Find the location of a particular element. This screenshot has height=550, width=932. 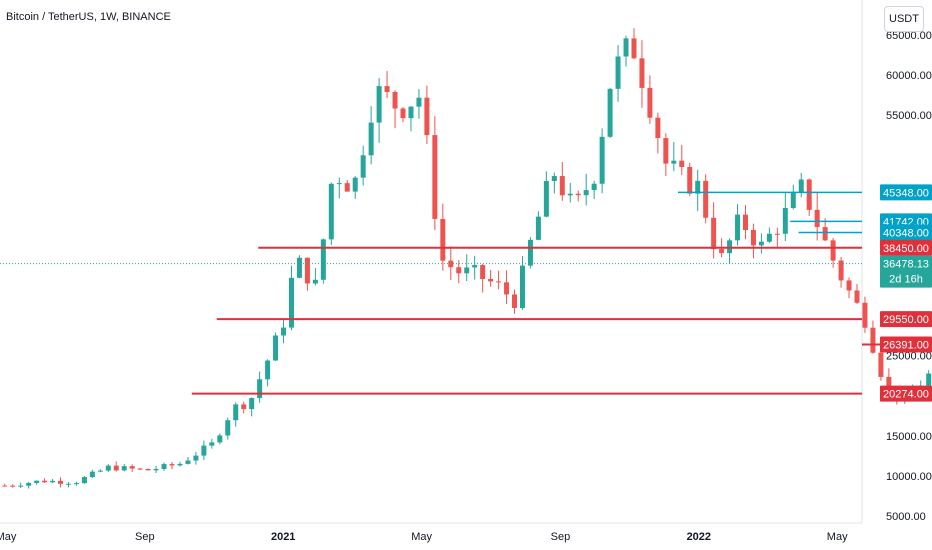

price-tag-45348.00: 45348.00 is located at coordinates (906, 192).